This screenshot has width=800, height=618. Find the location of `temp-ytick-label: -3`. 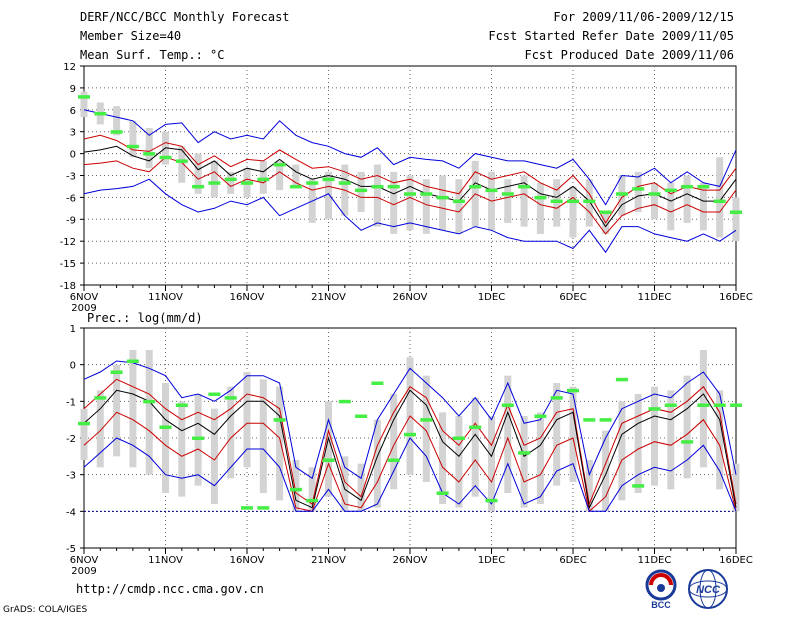

temp-ytick-label: -3 is located at coordinates (71, 177).